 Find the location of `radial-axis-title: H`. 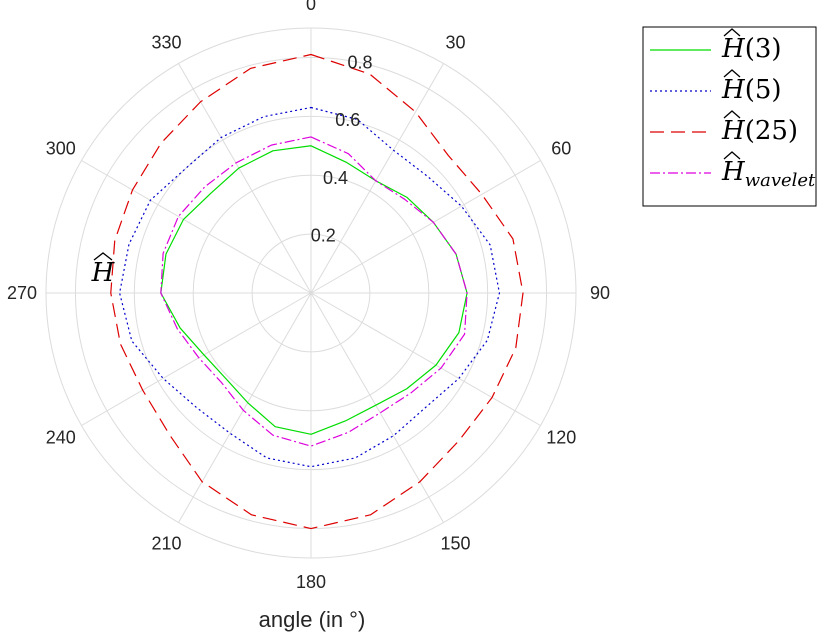

radial-axis-title: H is located at coordinates (103, 270).